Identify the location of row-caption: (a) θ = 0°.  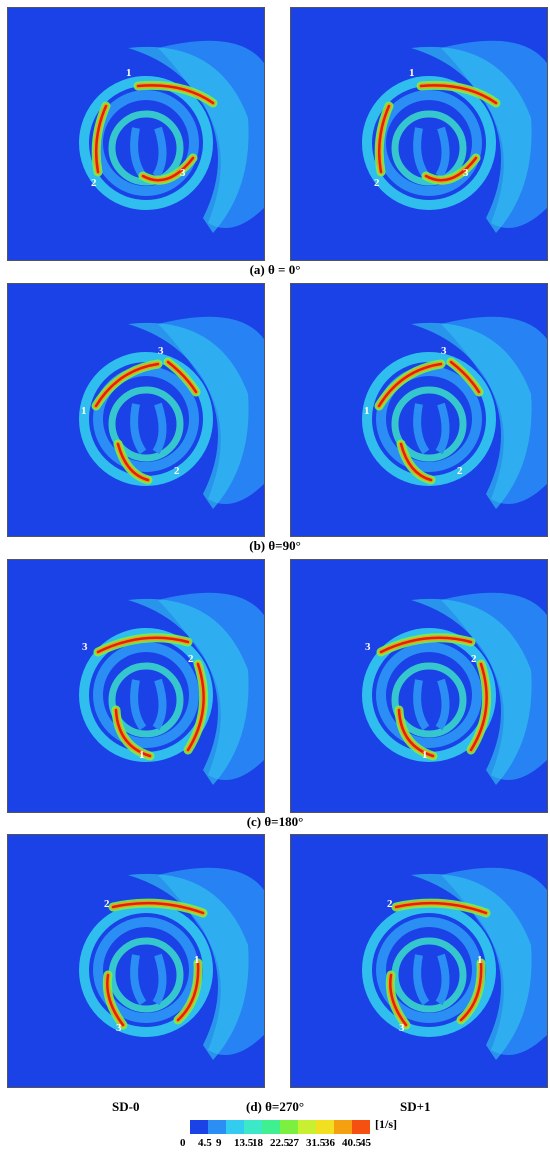
(275, 269).